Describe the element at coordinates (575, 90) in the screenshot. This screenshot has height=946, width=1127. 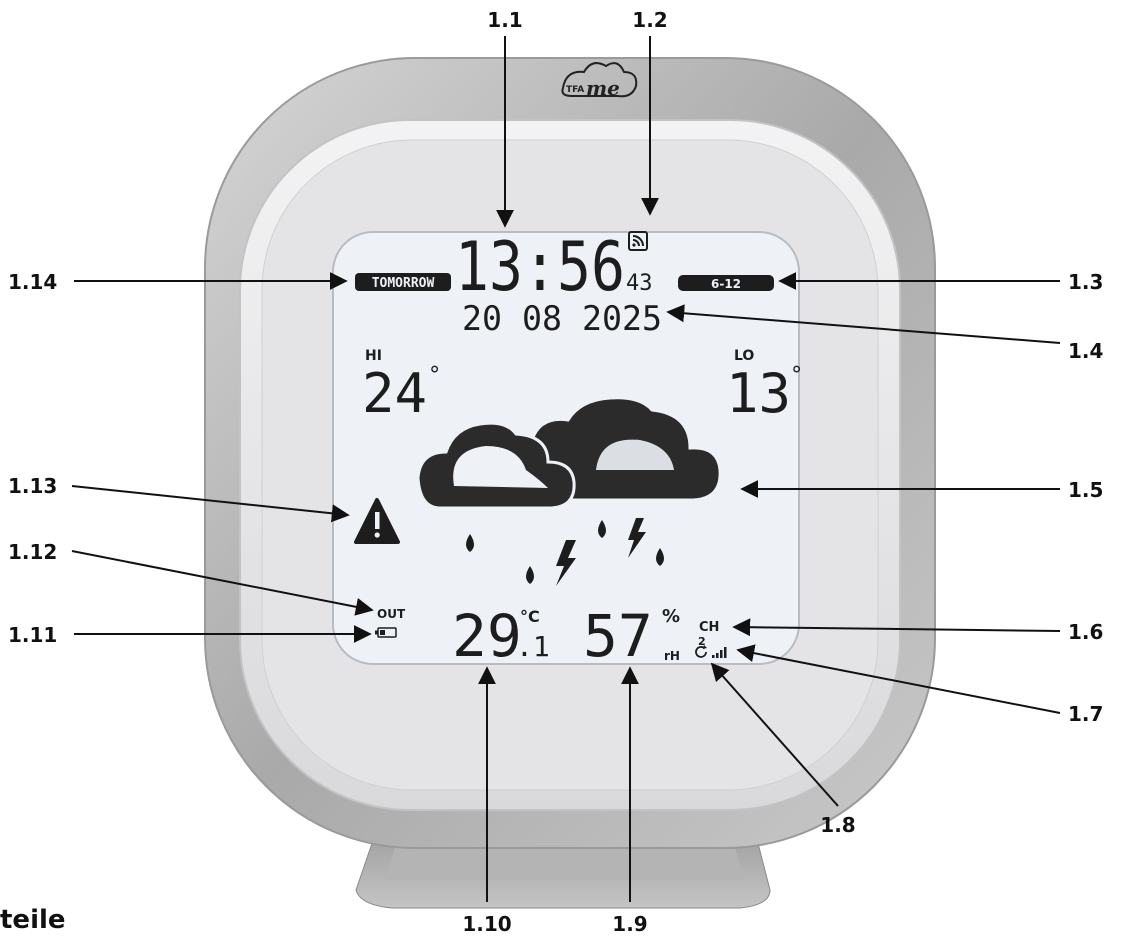
I see `svg-text: TFA` at that location.